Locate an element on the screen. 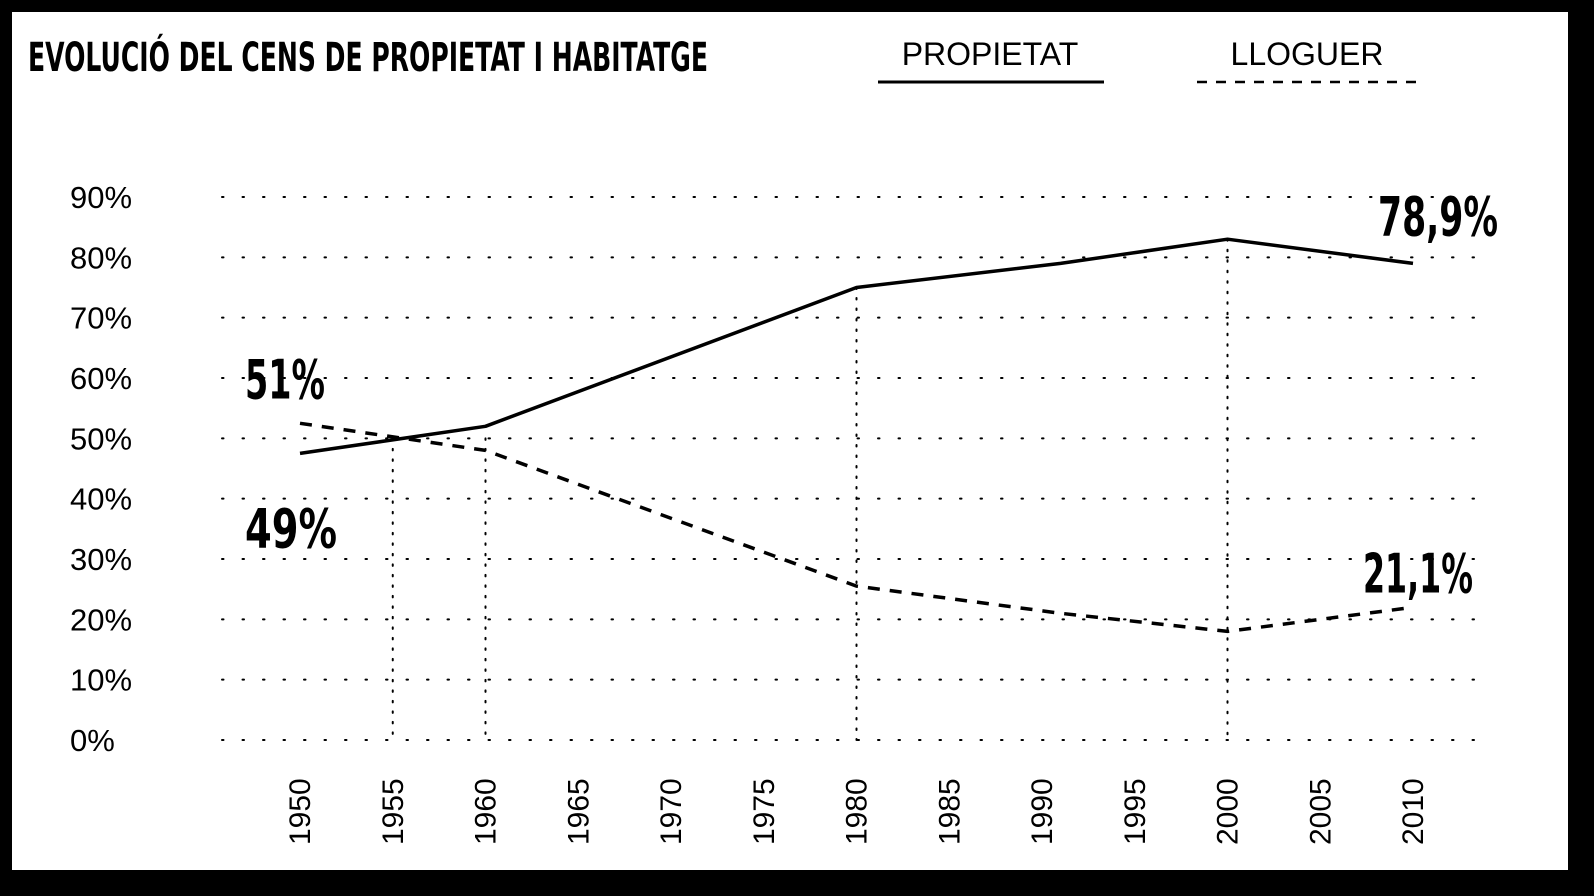  y-tick-label: 50% is located at coordinates (101, 438).